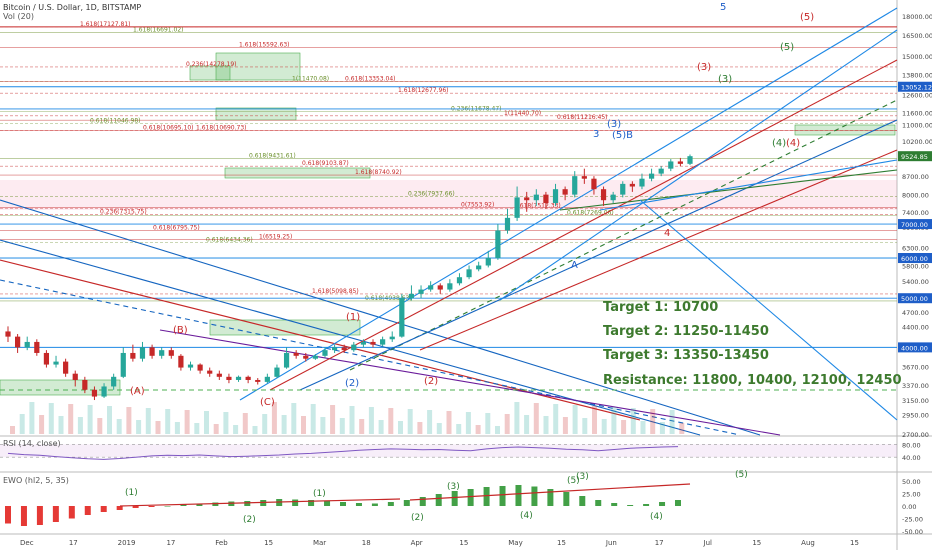 The width and height of the screenshot is (932, 550). I want to click on wave-label: (C), so click(267, 402).